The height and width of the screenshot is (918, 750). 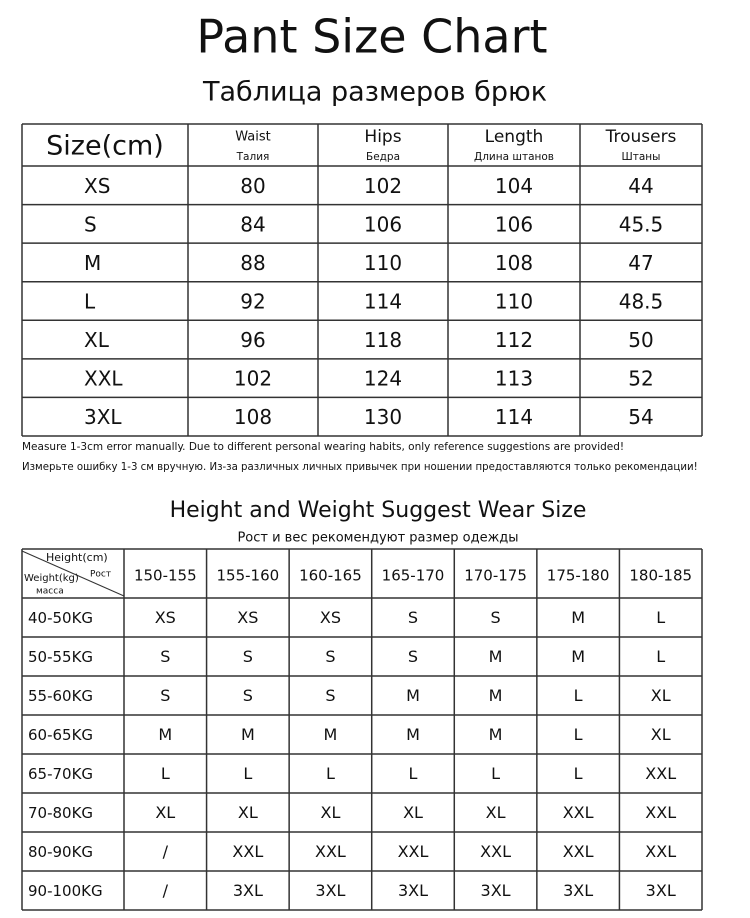 What do you see at coordinates (51, 578) in the screenshot?
I see `corner-label: Weight(kg)` at bounding box center [51, 578].